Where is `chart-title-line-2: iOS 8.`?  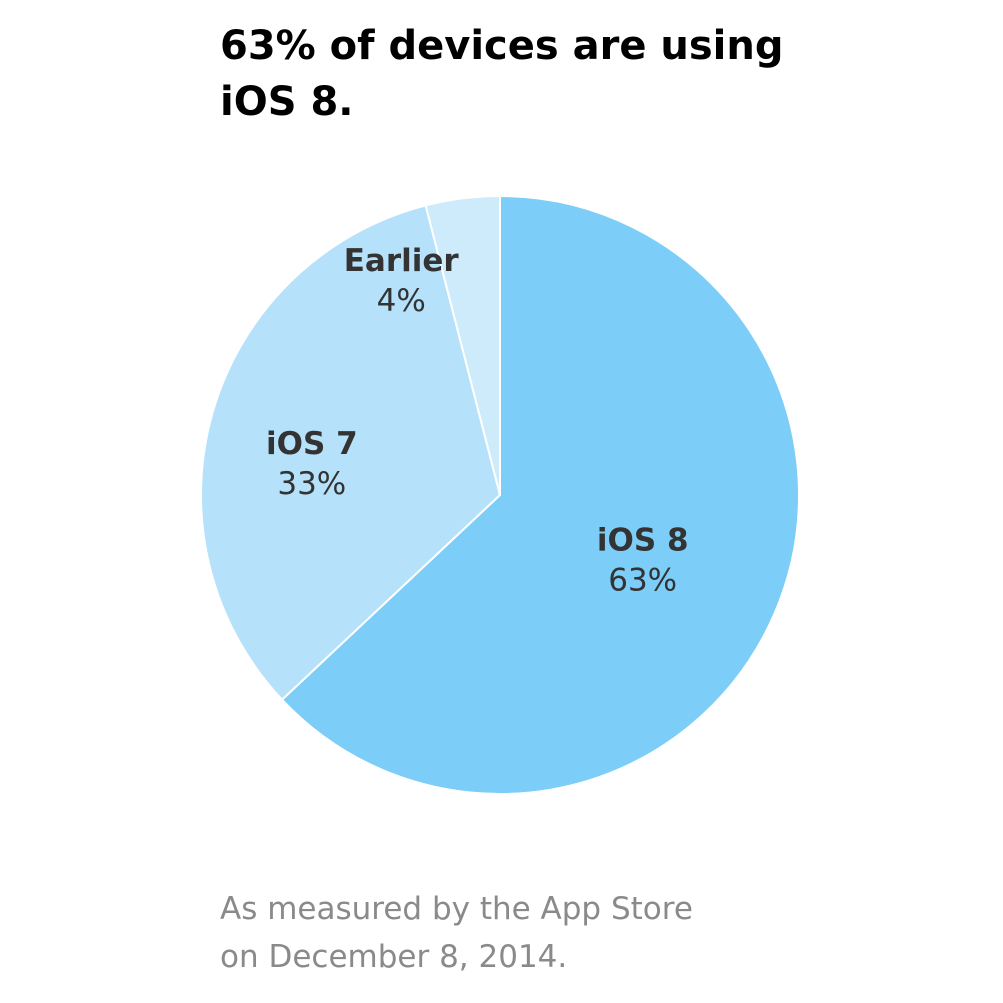
chart-title-line-2: iOS 8. is located at coordinates (287, 102).